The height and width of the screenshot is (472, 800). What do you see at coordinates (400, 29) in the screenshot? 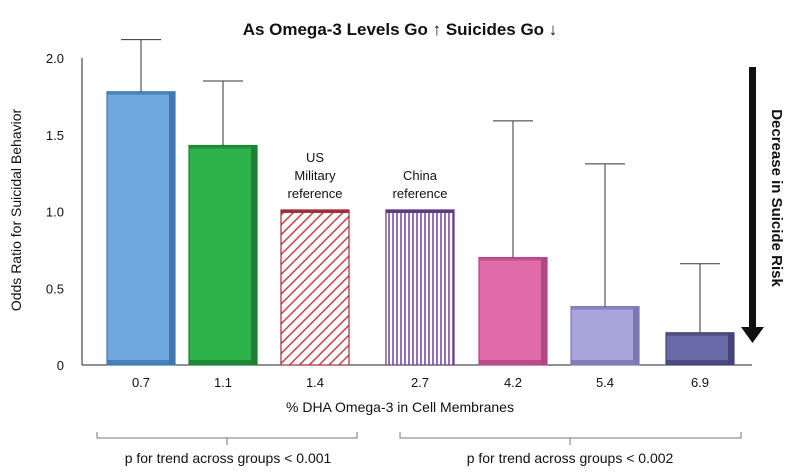
I see `chart-title: As Omega-3 Levels Go ↑ Suicides Go ↓` at bounding box center [400, 29].